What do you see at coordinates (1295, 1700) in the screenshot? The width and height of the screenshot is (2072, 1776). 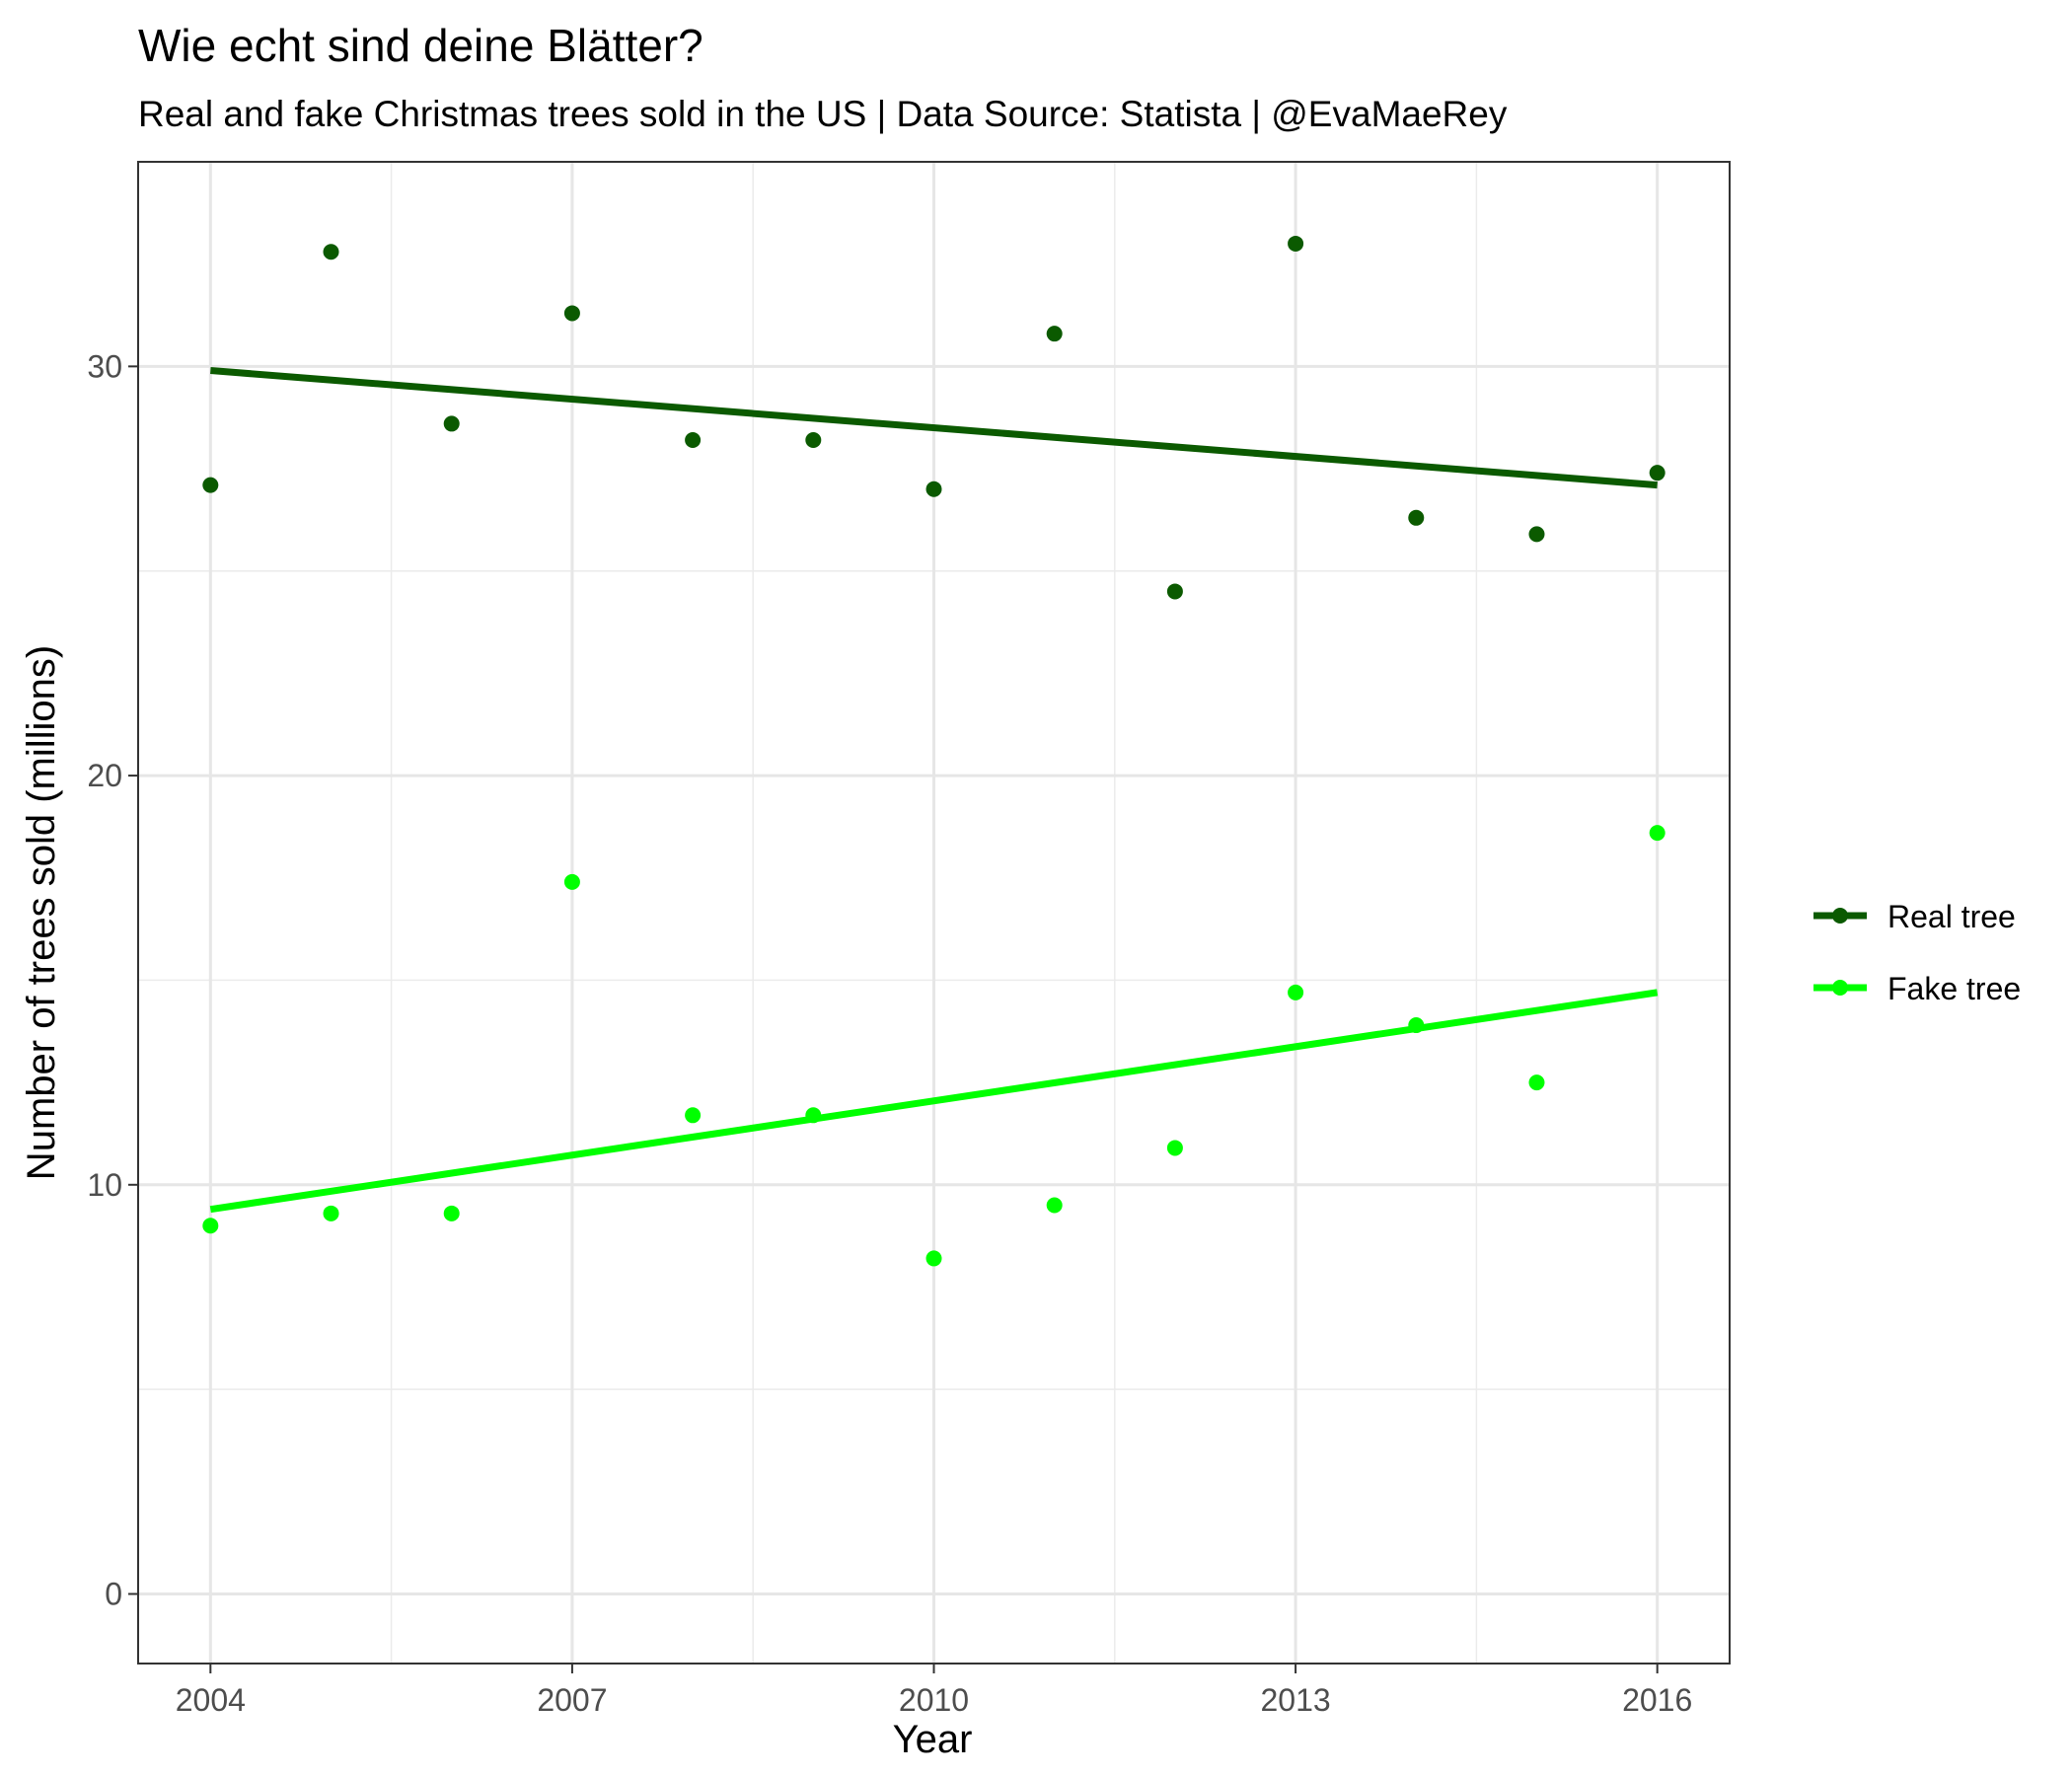 I see `x-tick-label: 2013` at bounding box center [1295, 1700].